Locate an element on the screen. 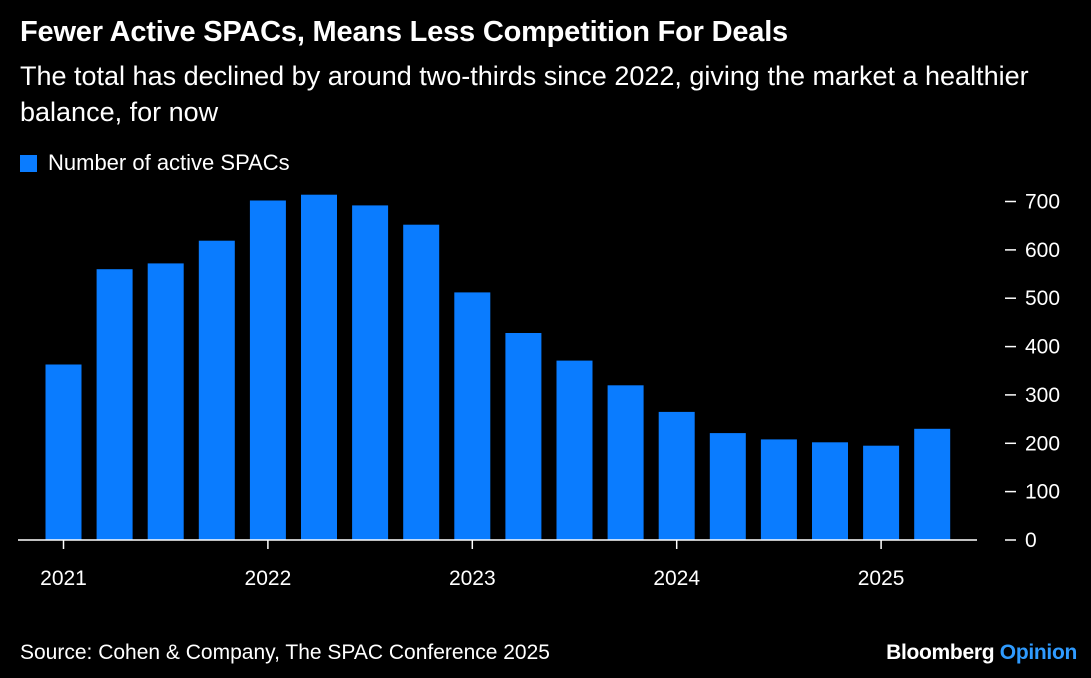 This screenshot has height=678, width=1091. y-tick-label: 700 is located at coordinates (1042, 202).